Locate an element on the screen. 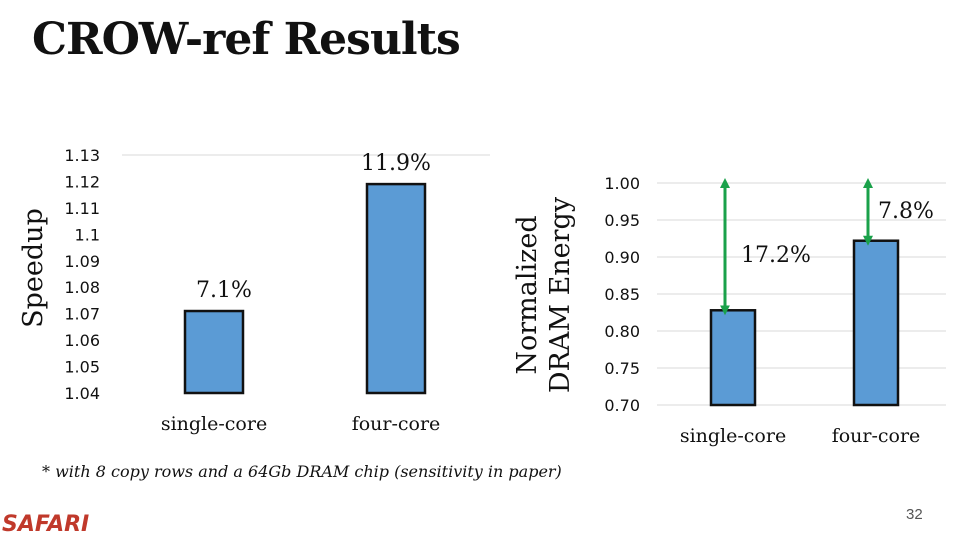  energy-y-axis-label: NormalizedDRAM Energy is located at coordinates (544, 294).